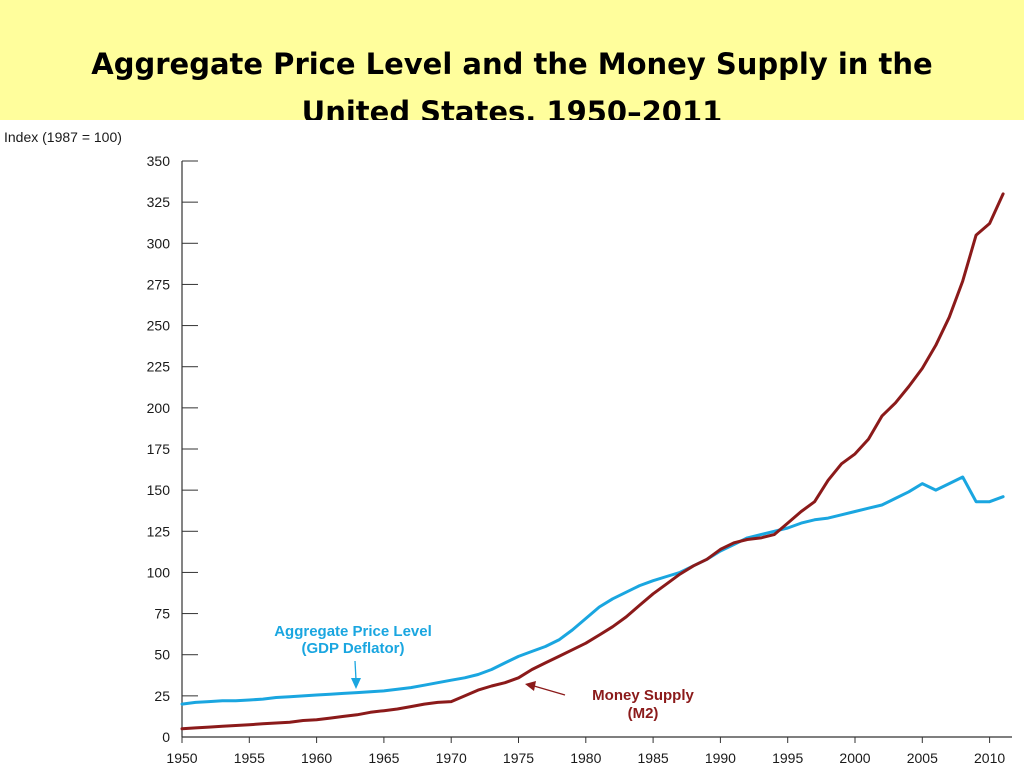  Describe the element at coordinates (159, 490) in the screenshot. I see `y-tick-label: 150` at that location.